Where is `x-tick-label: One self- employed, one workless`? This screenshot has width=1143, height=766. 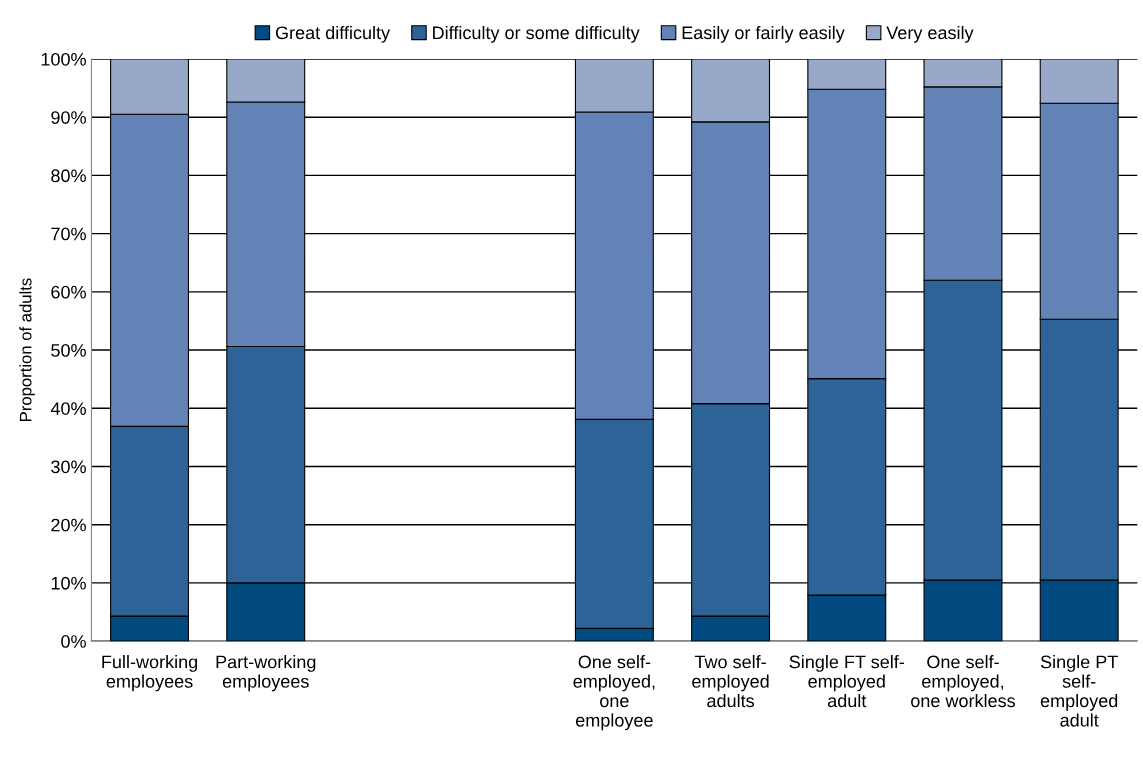
x-tick-label: One self- employed, one workless is located at coordinates (963, 681).